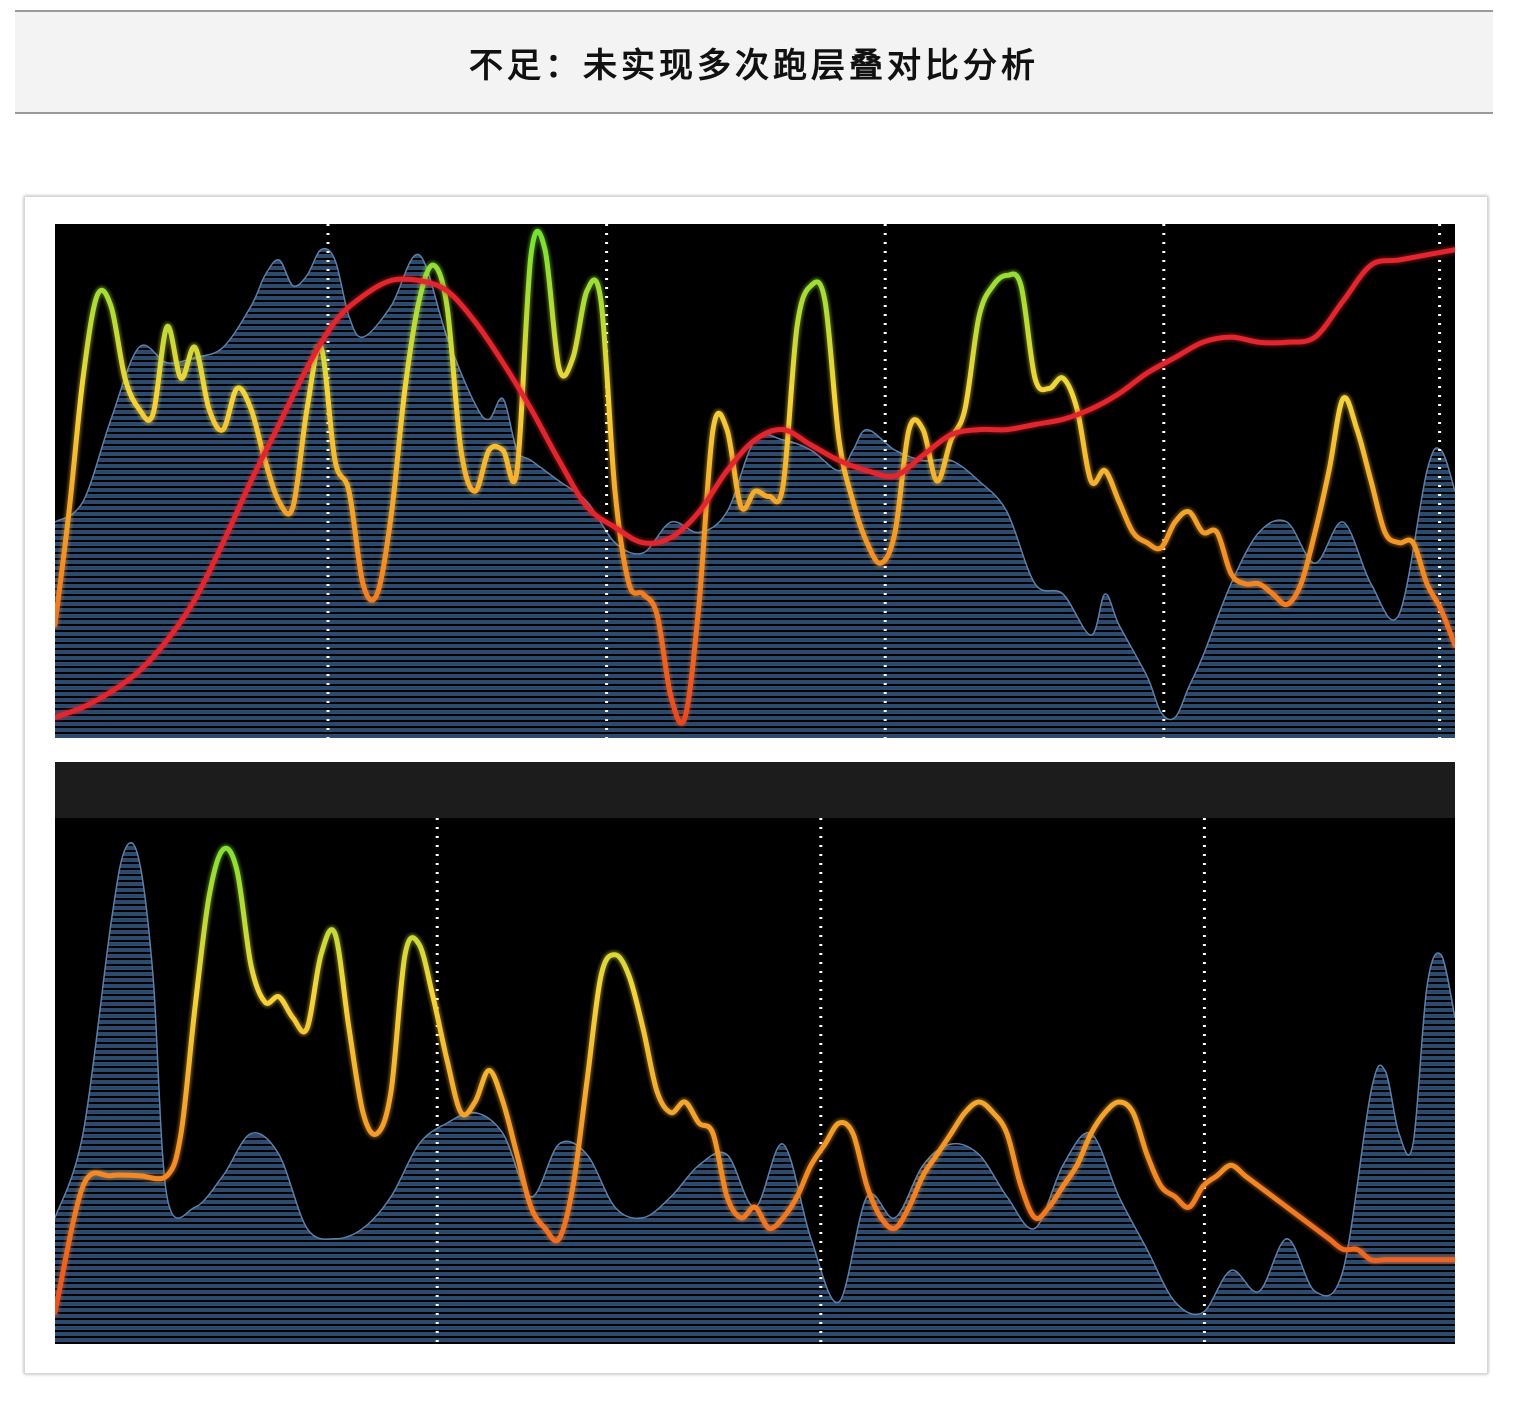 The height and width of the screenshot is (1410, 1520). What do you see at coordinates (755, 790) in the screenshot?
I see `plot-header-band` at bounding box center [755, 790].